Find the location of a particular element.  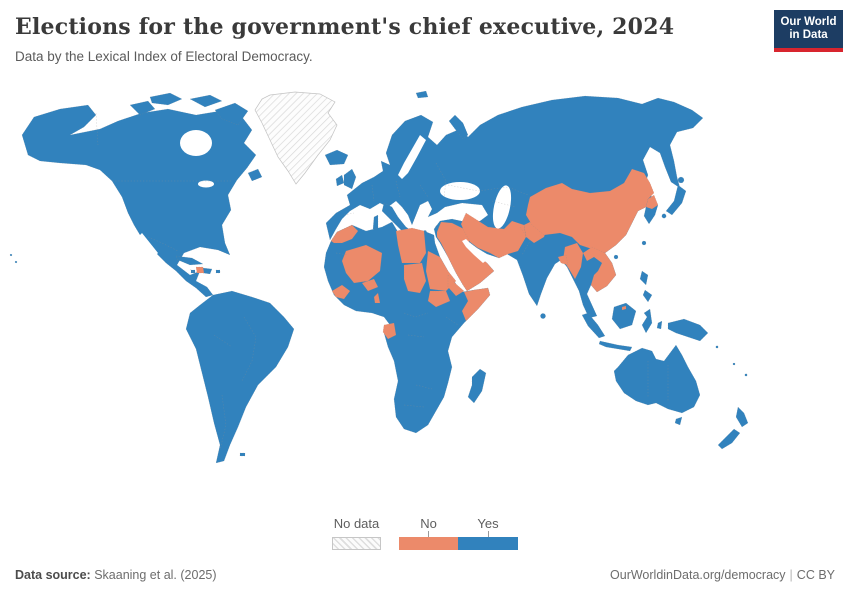

region-japan is located at coordinates (676, 200).